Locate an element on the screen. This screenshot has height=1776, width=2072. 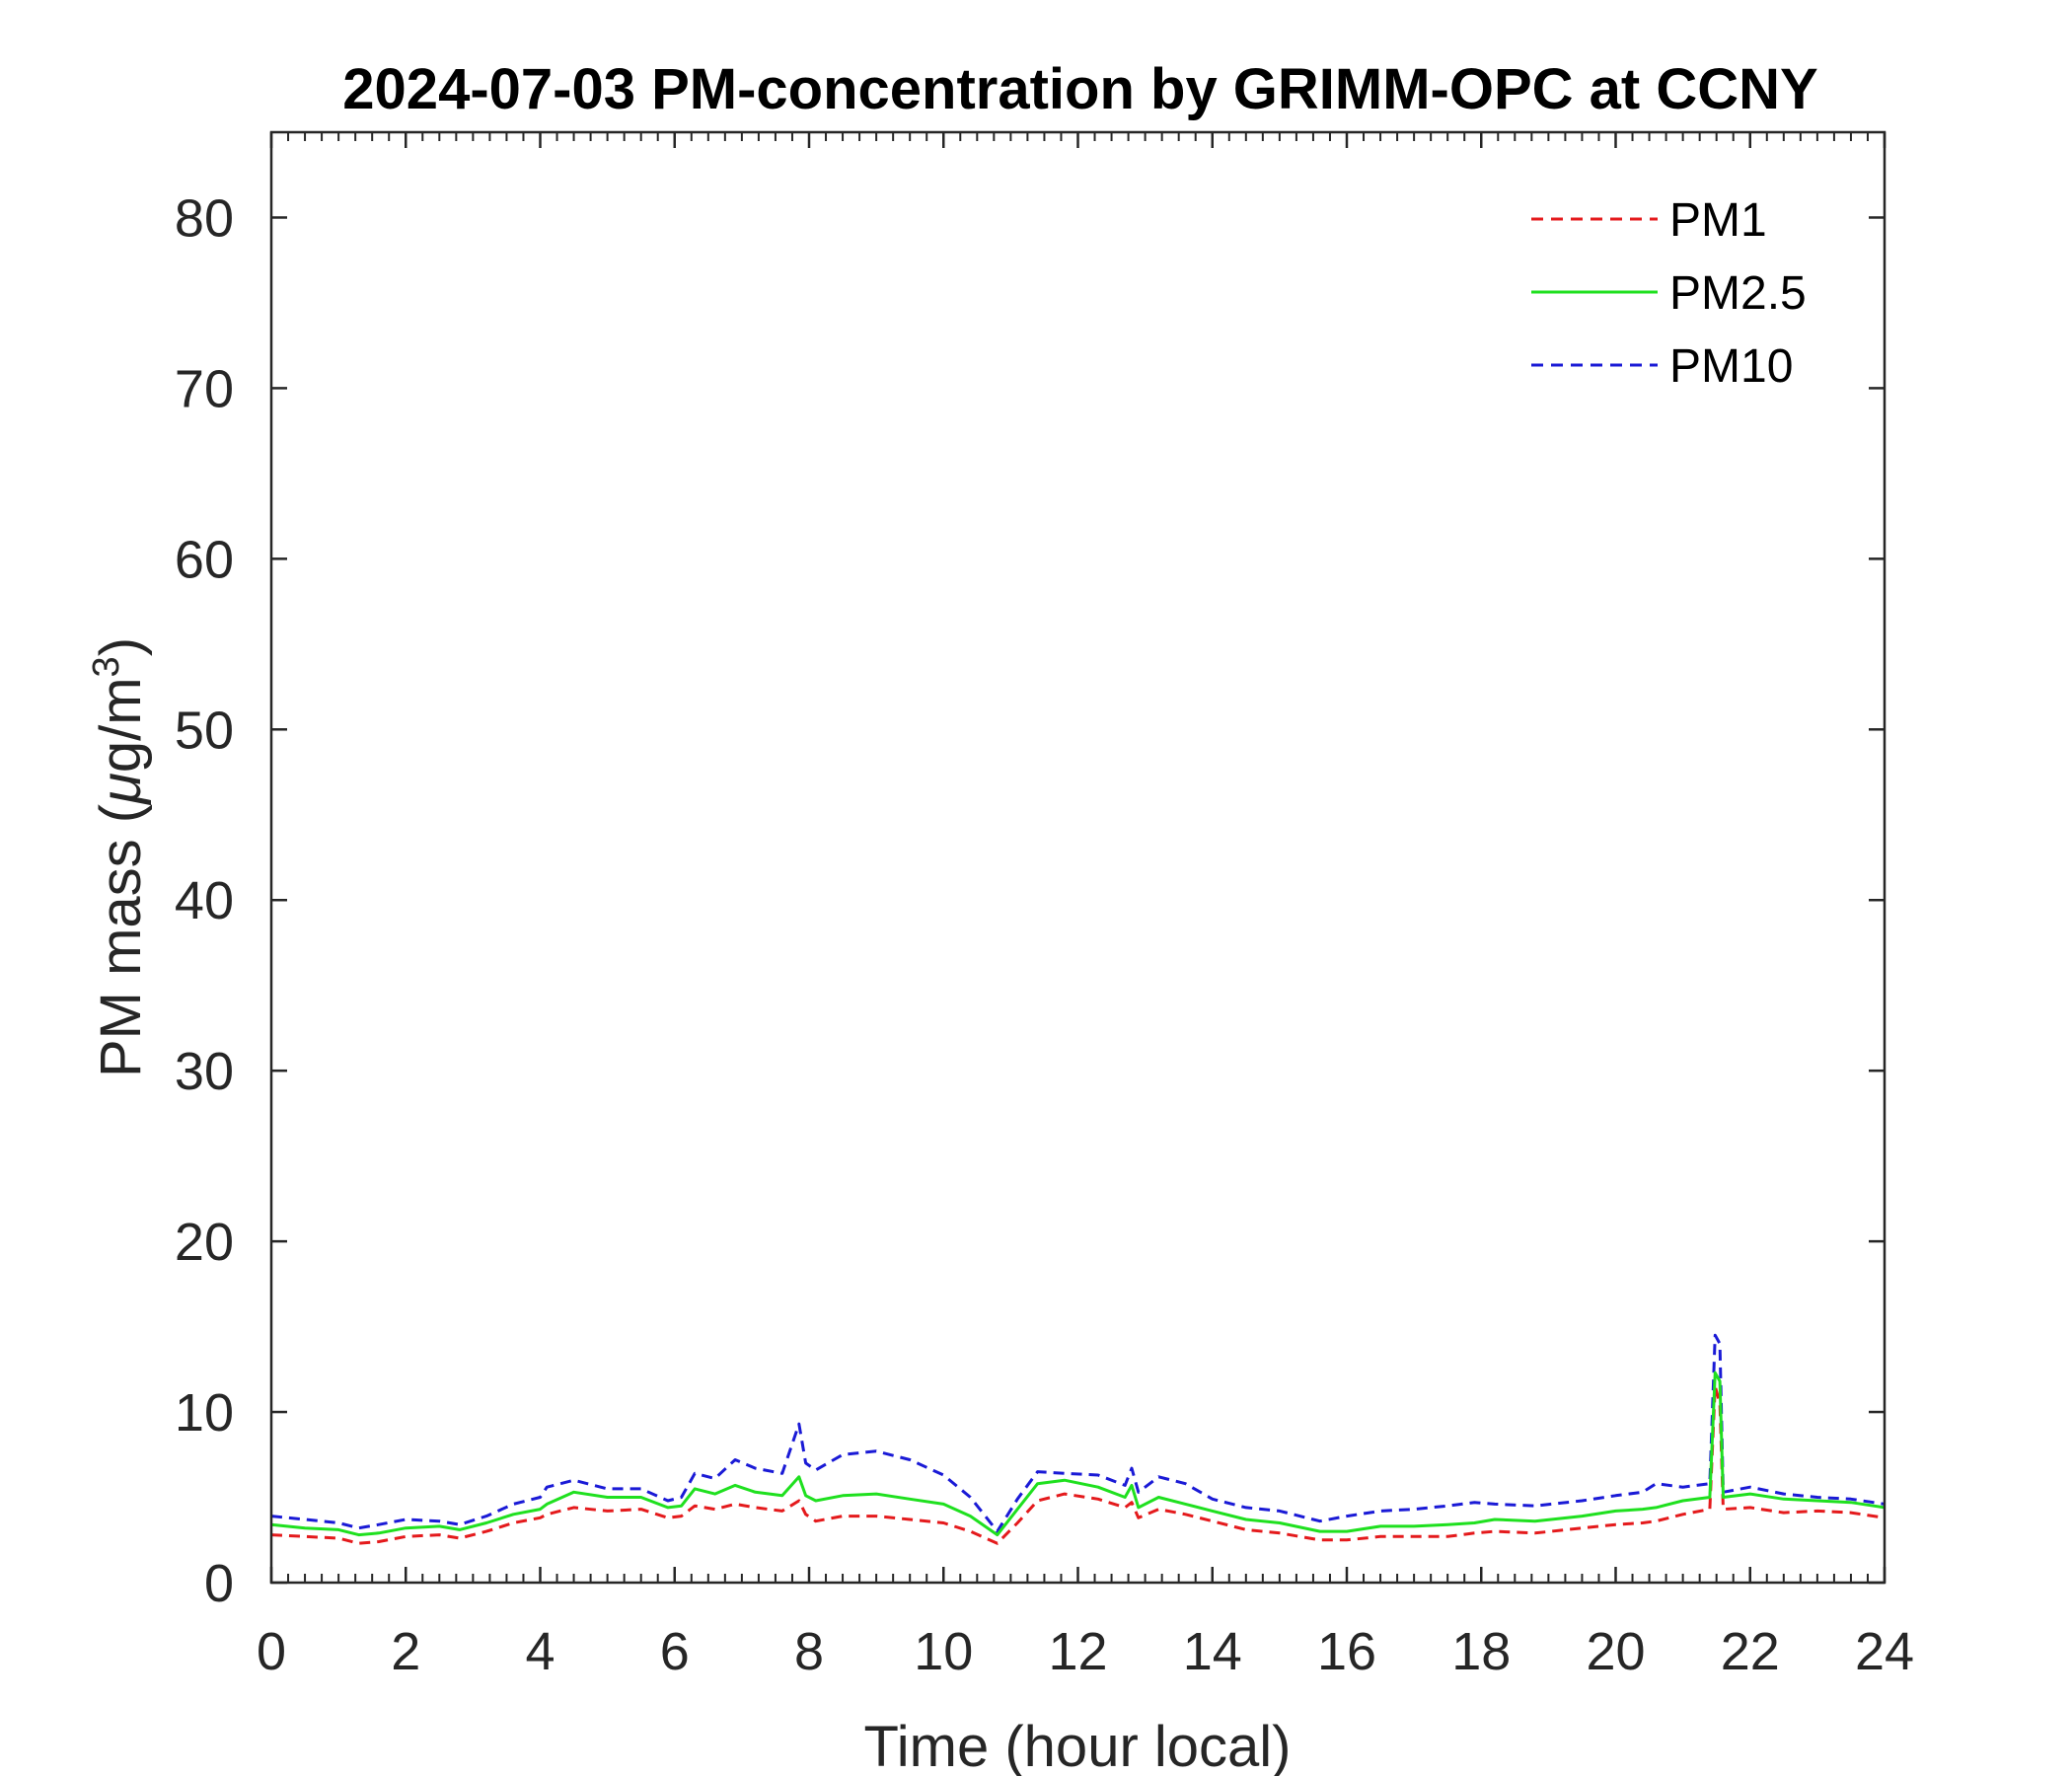
x-tick-label: 2 is located at coordinates (405, 1652).